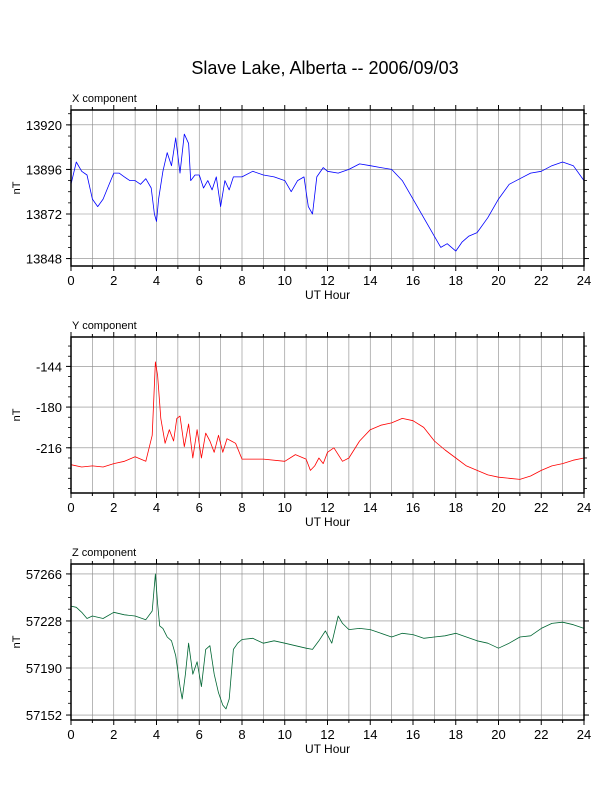 The width and height of the screenshot is (612, 792). What do you see at coordinates (44, 574) in the screenshot?
I see `y-tick-label: 57266` at bounding box center [44, 574].